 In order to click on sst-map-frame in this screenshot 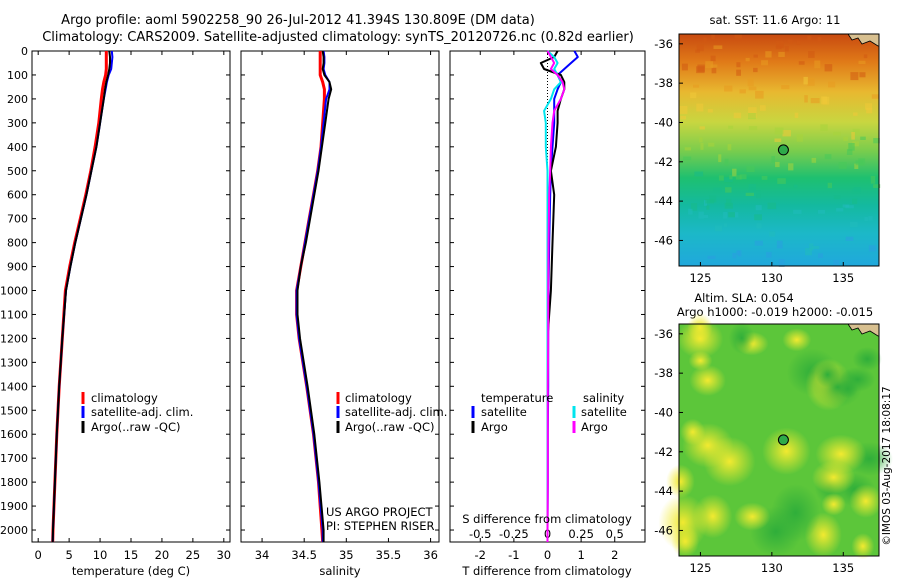, I will do `click(779, 150)`.